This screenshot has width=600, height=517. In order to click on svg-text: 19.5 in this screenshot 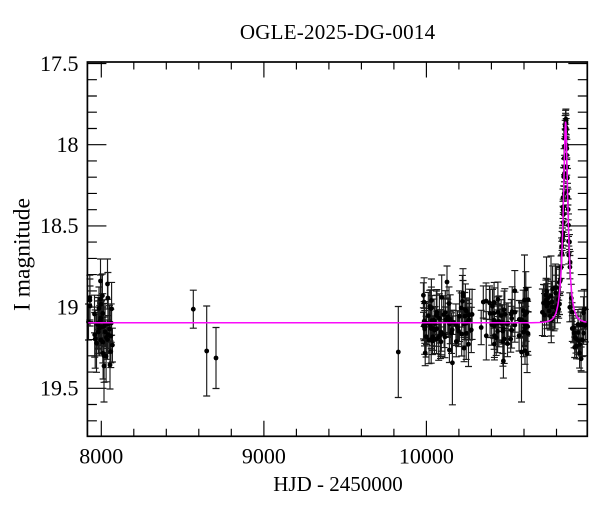, I will do `click(59, 388)`.